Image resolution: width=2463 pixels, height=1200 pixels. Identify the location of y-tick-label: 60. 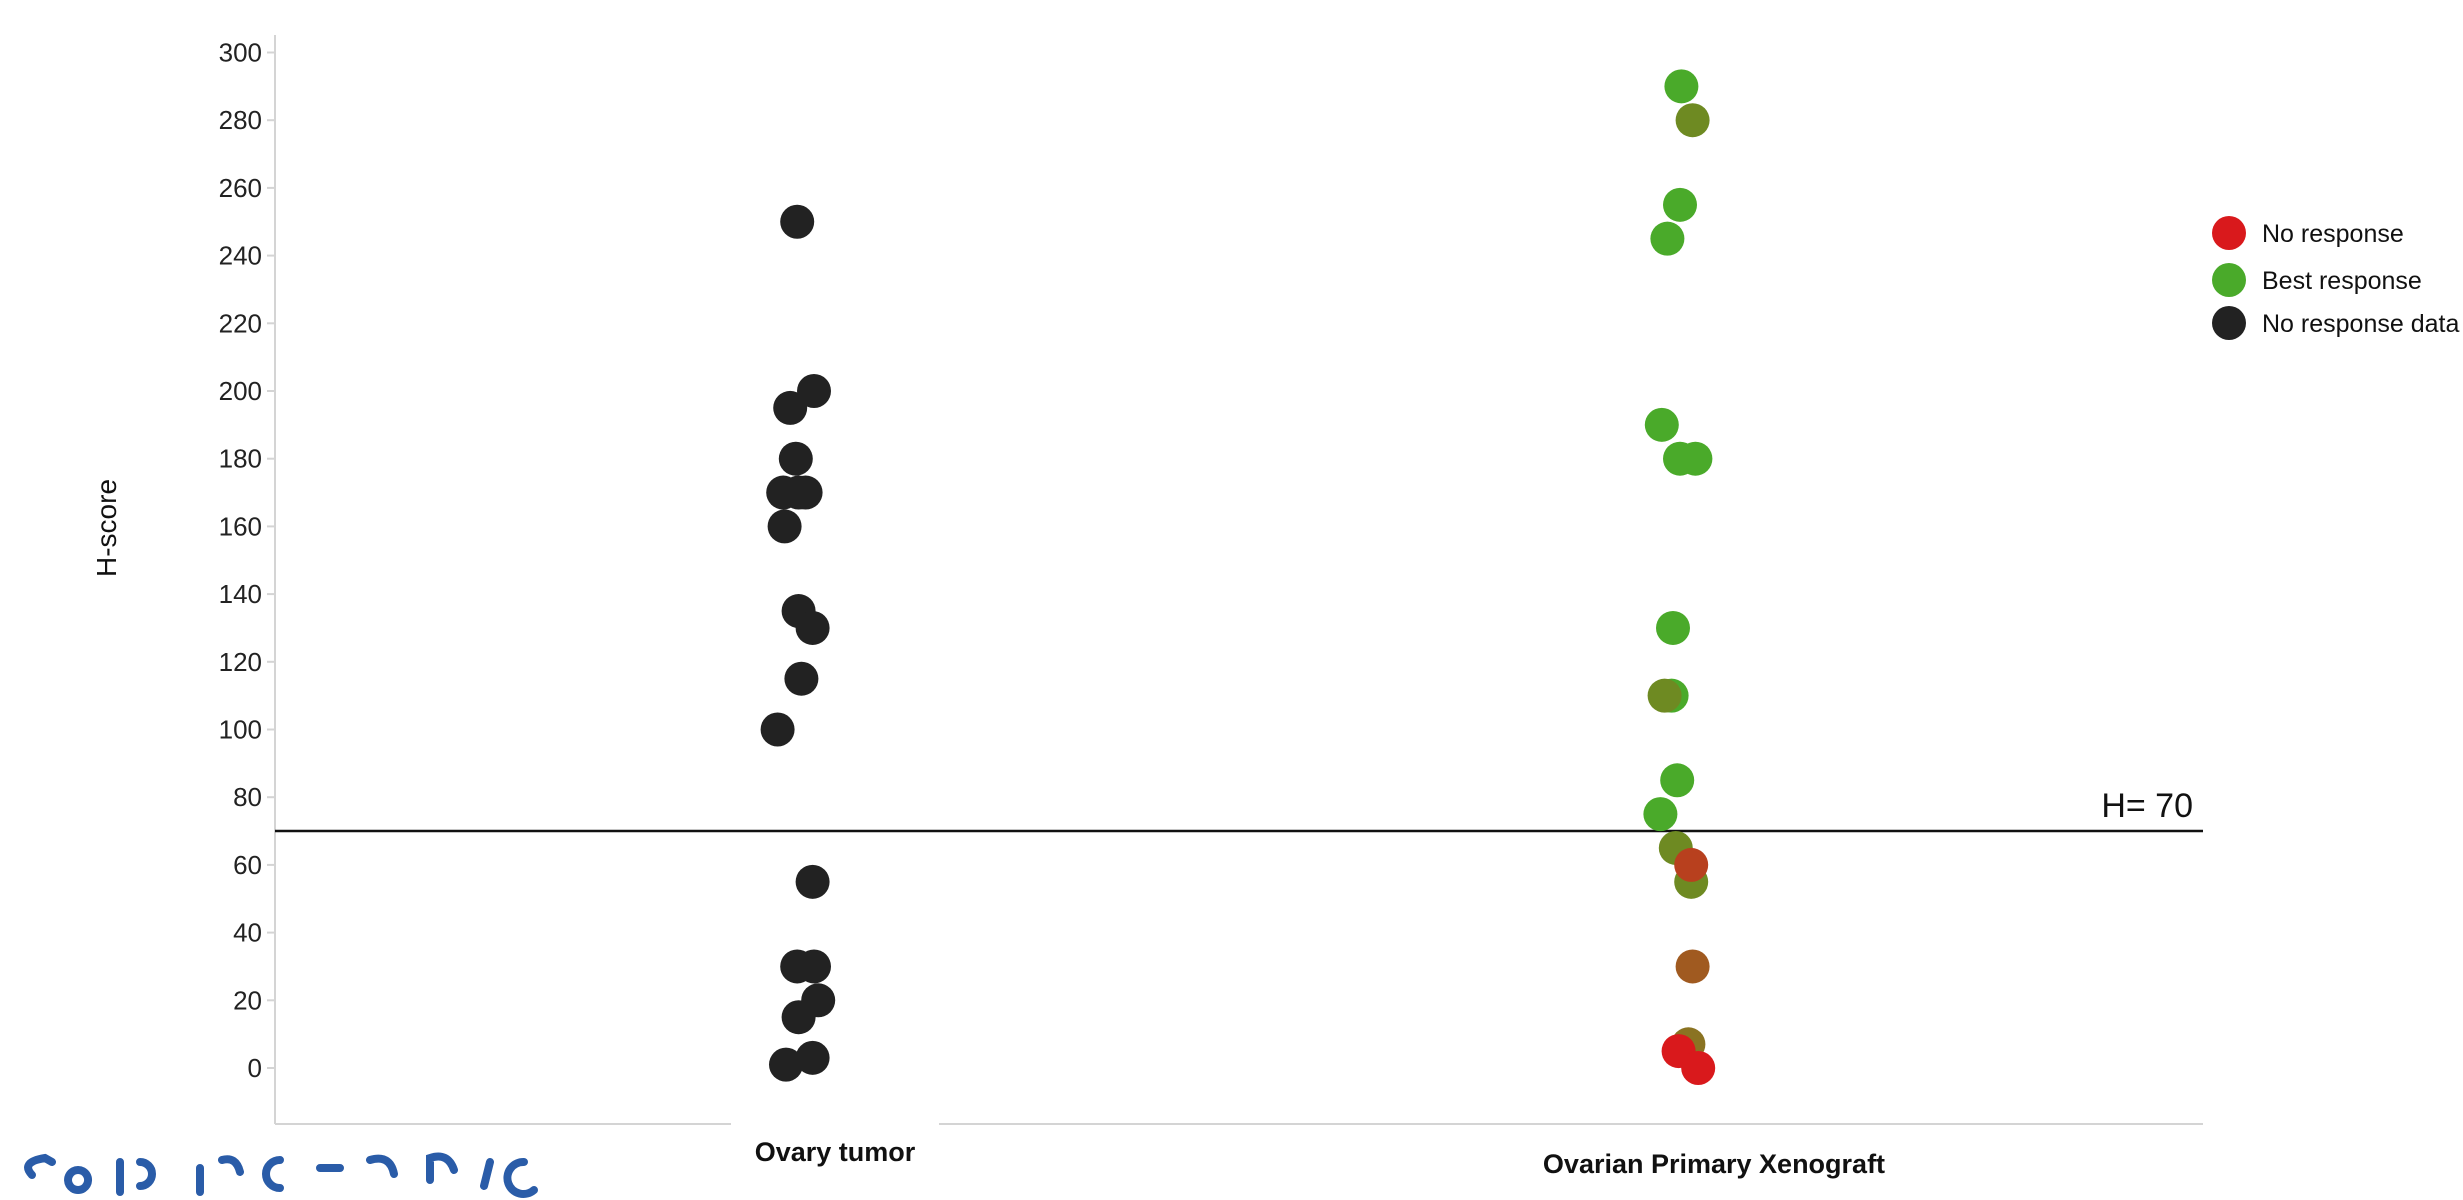
(247, 865).